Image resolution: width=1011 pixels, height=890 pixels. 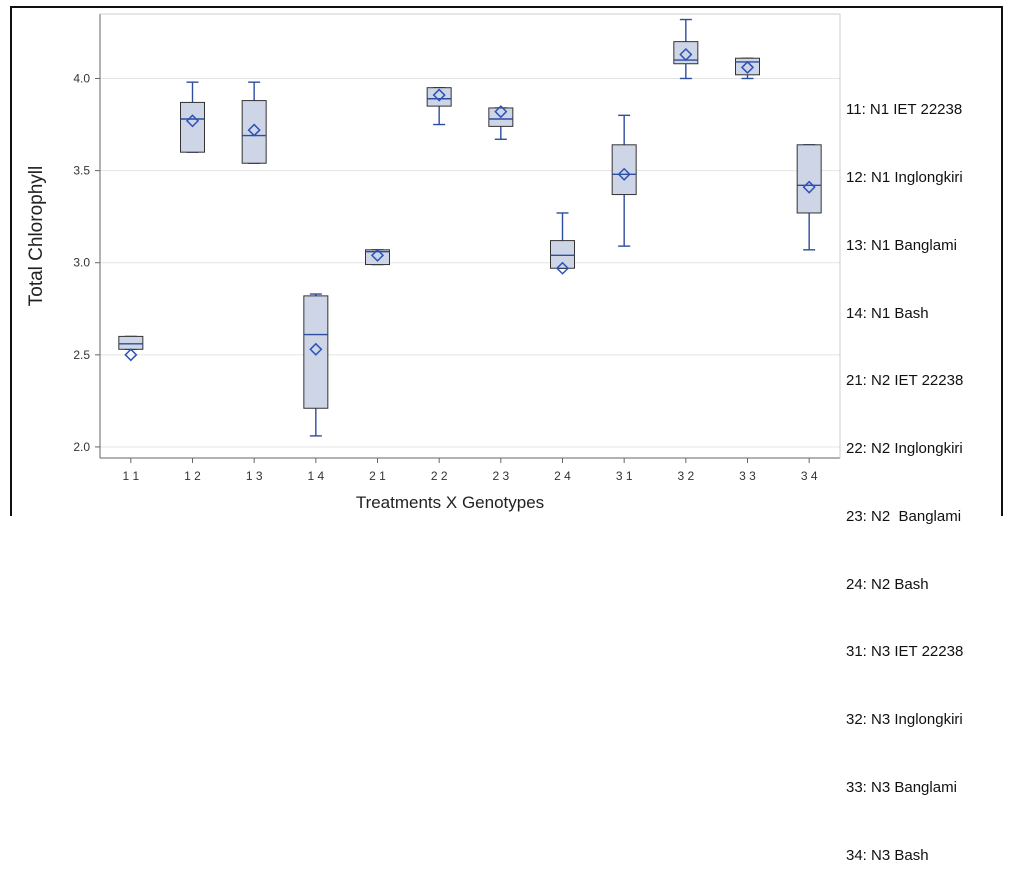 I want to click on legend-entry: 33: N3 Banglami, so click(x=901, y=787).